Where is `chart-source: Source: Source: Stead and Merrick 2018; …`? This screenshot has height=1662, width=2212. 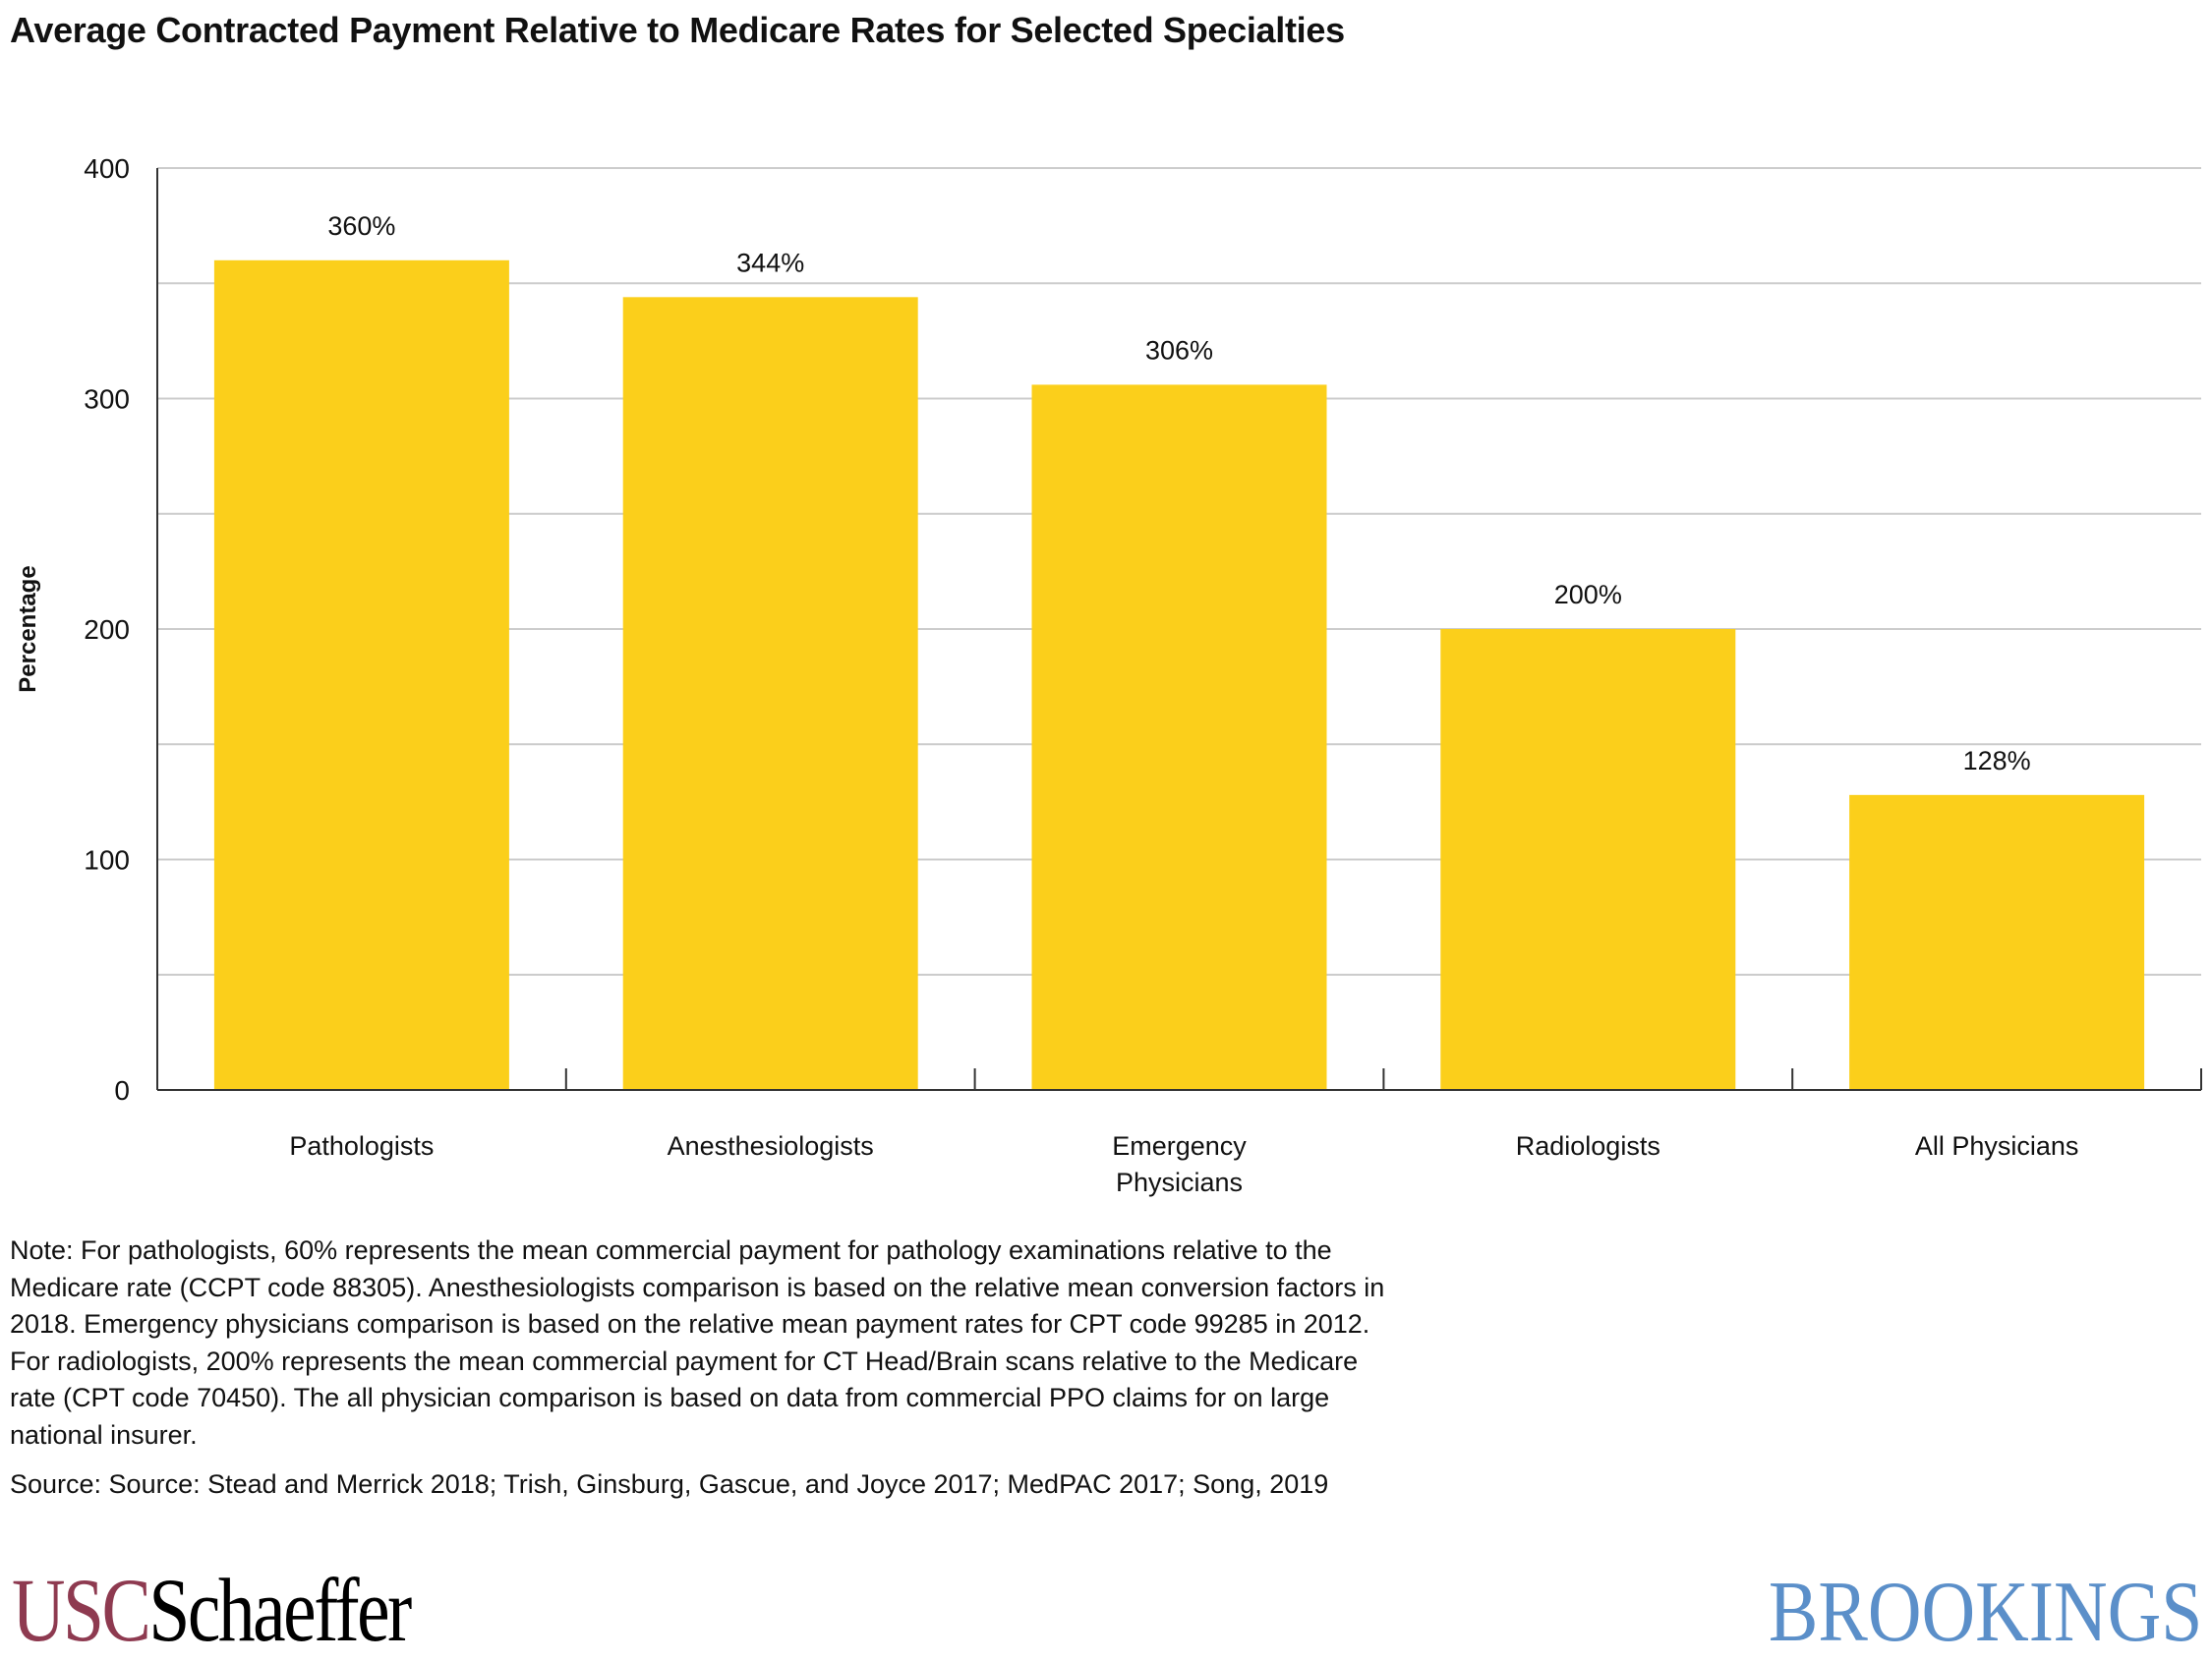
chart-source: Source: Source: Stead and Merrick 2018; … is located at coordinates (669, 1484).